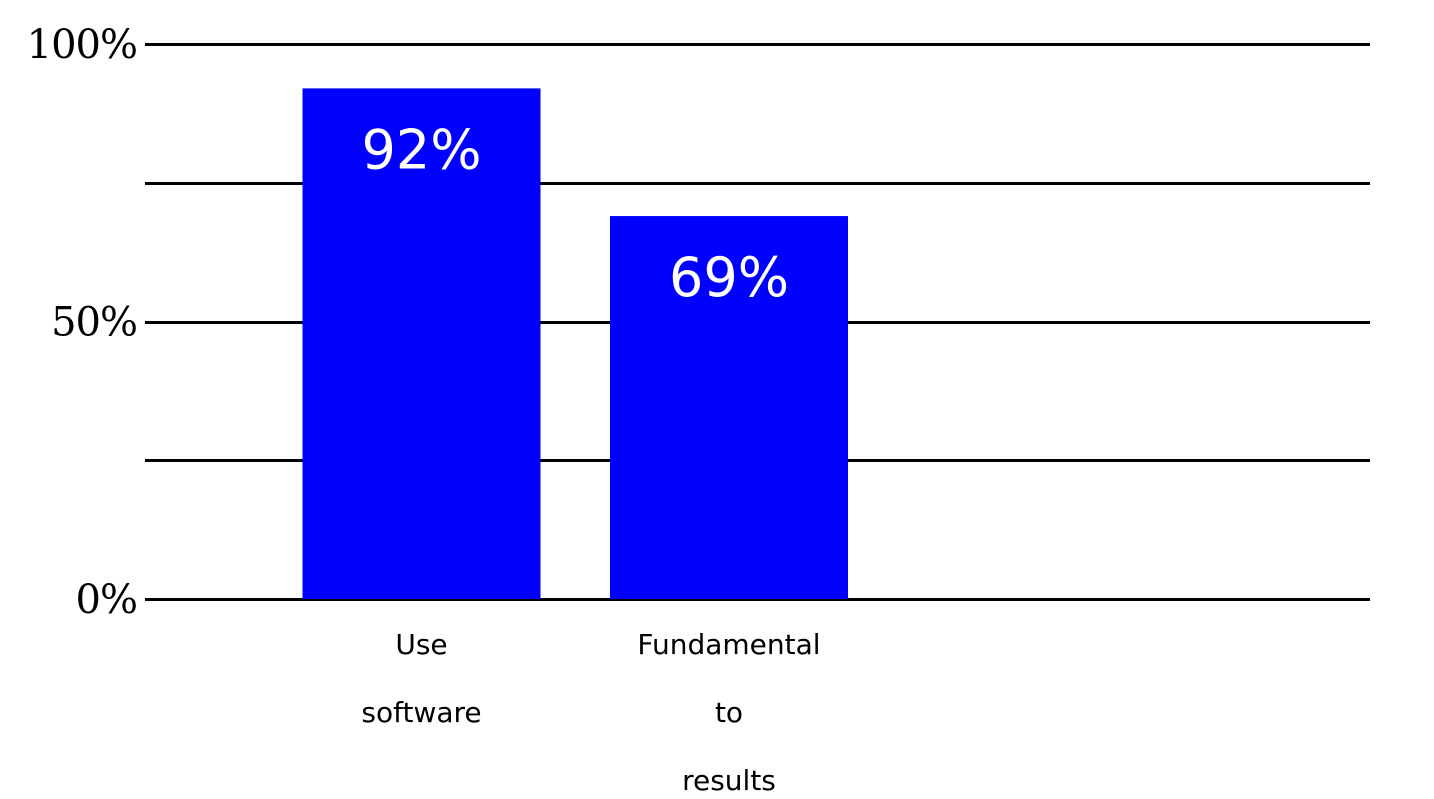 This screenshot has height=799, width=1434. What do you see at coordinates (106, 600) in the screenshot?
I see `ytick-label: 0%` at bounding box center [106, 600].